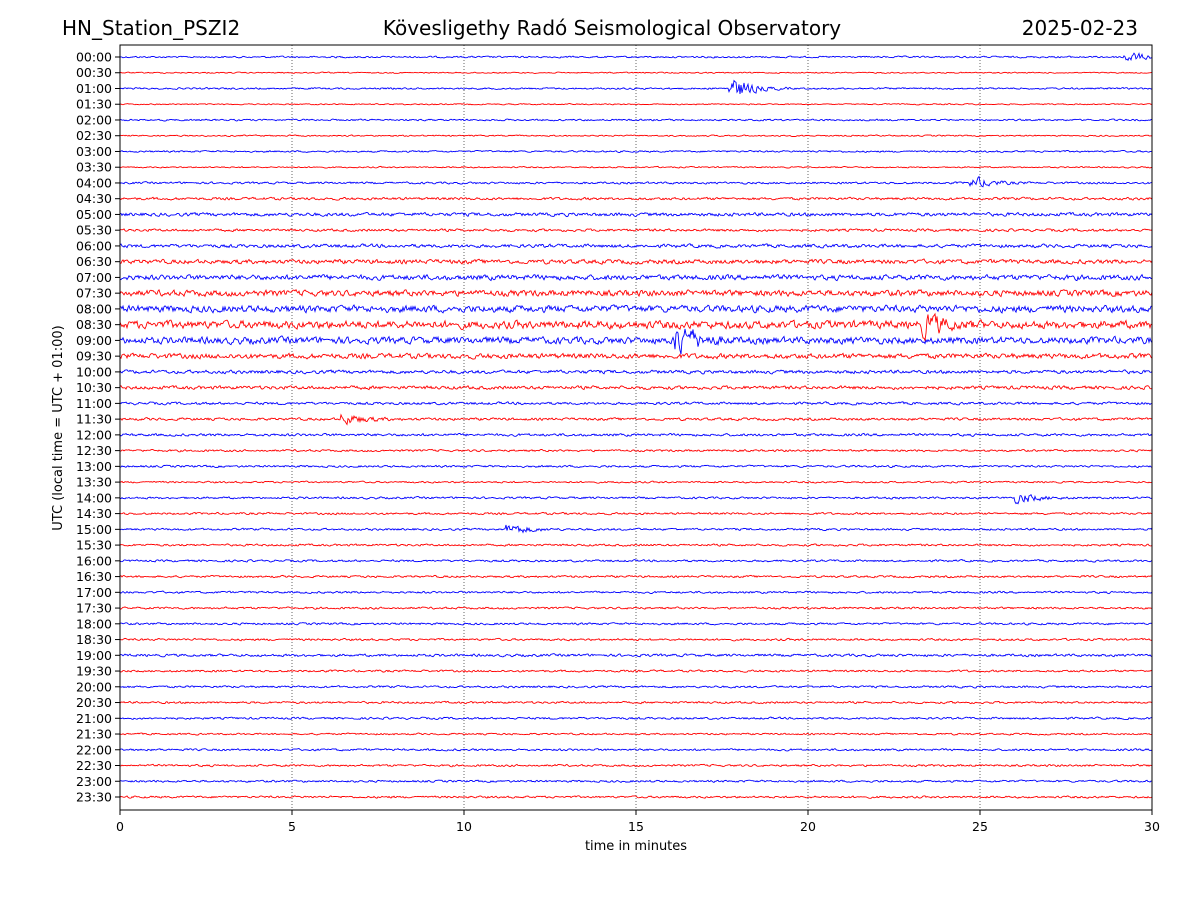 This screenshot has width=1200, height=904. What do you see at coordinates (1080, 28) in the screenshot?
I see `date-title: 2025-02-23` at bounding box center [1080, 28].